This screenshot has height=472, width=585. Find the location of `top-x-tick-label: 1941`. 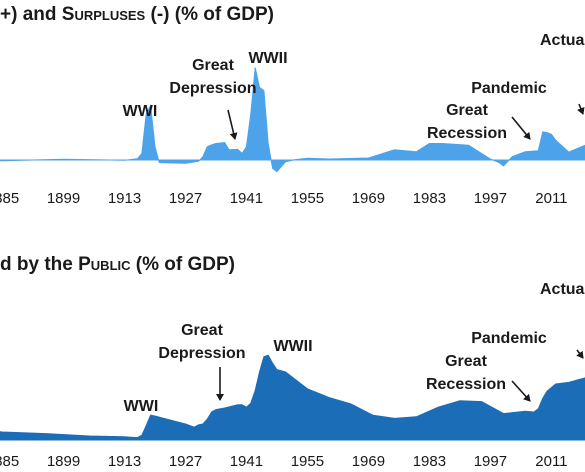

top-x-tick-label: 1941 is located at coordinates (246, 198).